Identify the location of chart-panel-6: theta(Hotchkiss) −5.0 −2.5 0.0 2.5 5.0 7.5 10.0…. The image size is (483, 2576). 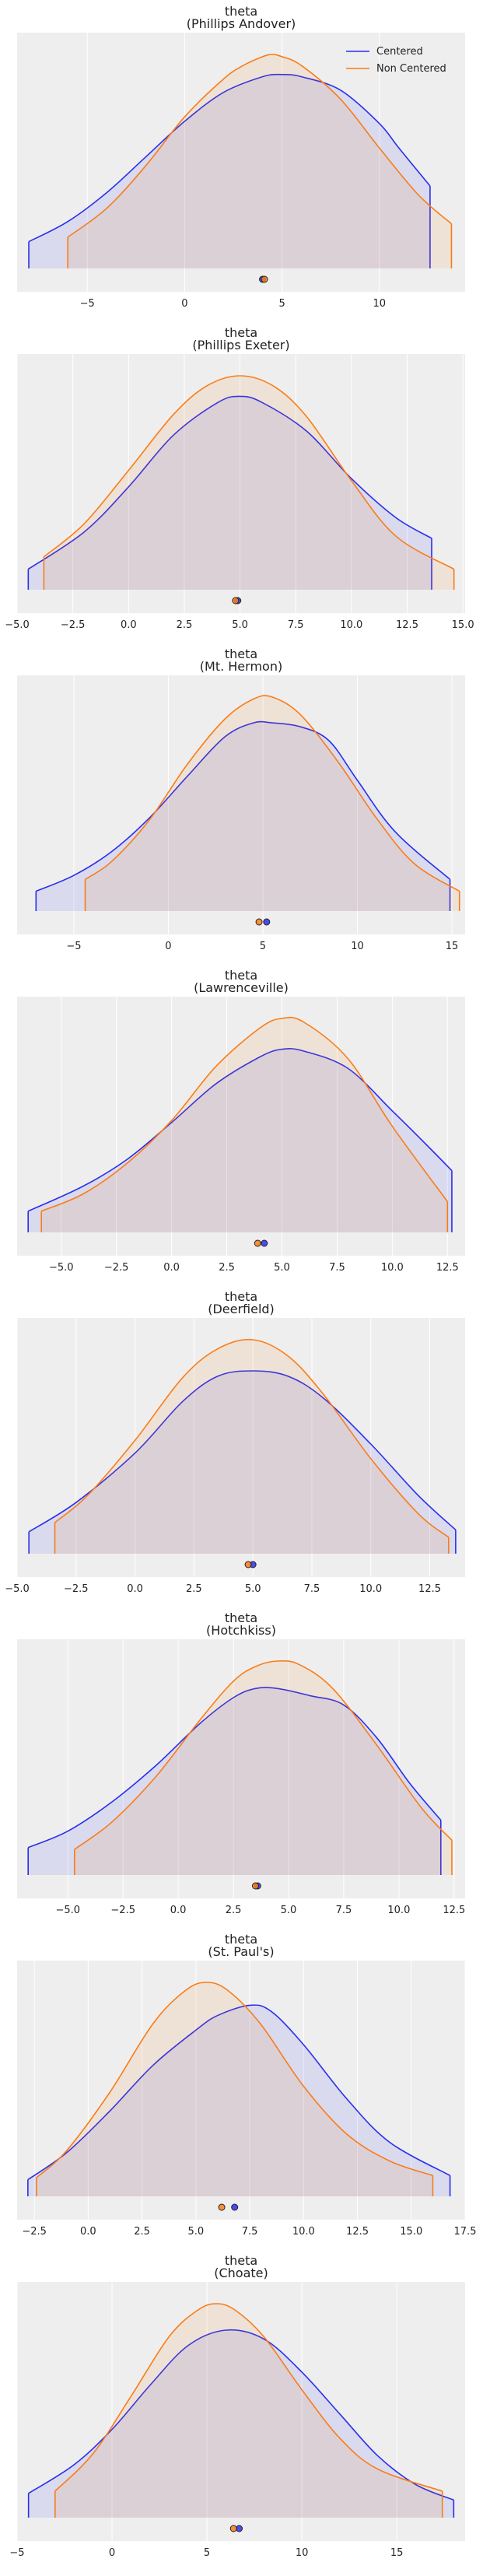
(241, 1763).